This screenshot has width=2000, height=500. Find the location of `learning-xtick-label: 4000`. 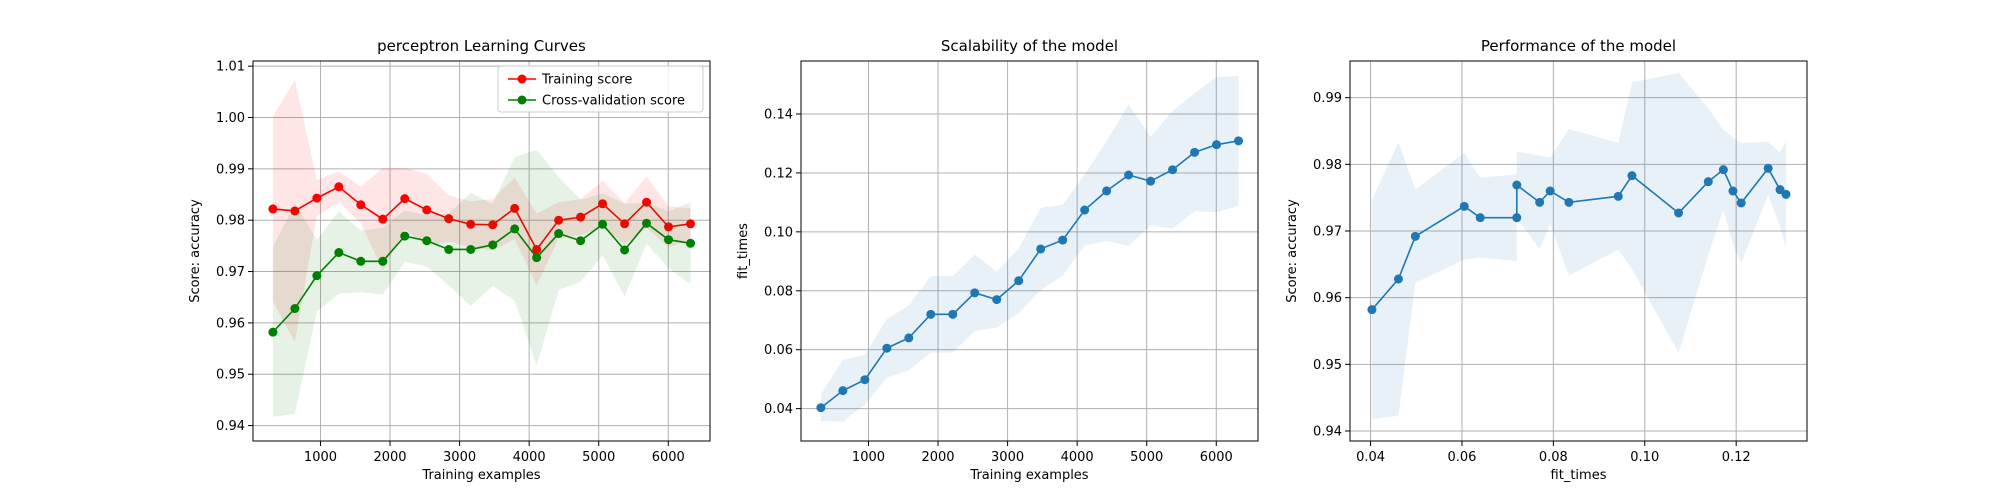

learning-xtick-label: 4000 is located at coordinates (529, 457).